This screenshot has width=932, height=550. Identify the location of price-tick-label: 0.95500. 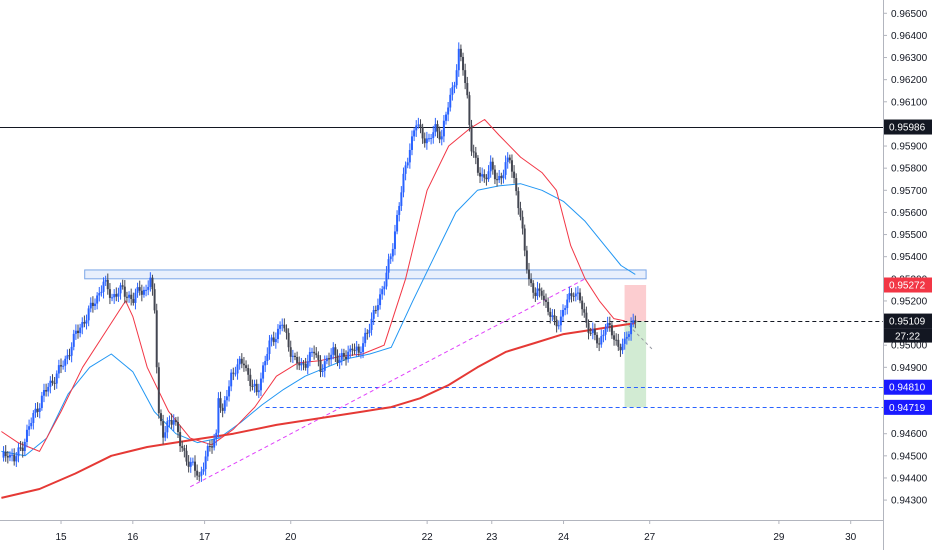
(909, 235).